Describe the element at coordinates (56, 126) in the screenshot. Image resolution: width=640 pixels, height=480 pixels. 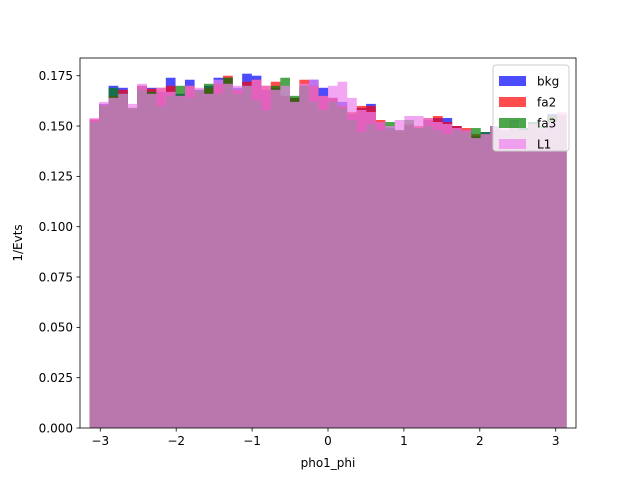
I see `y-tick-label: 0.150` at that location.